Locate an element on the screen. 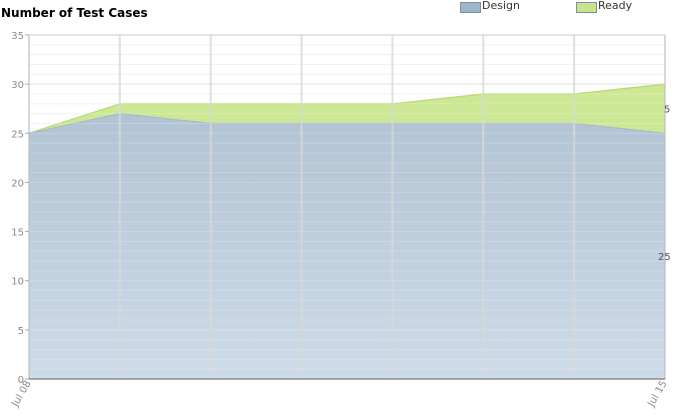  y-tick-label: 15 is located at coordinates (17, 233).